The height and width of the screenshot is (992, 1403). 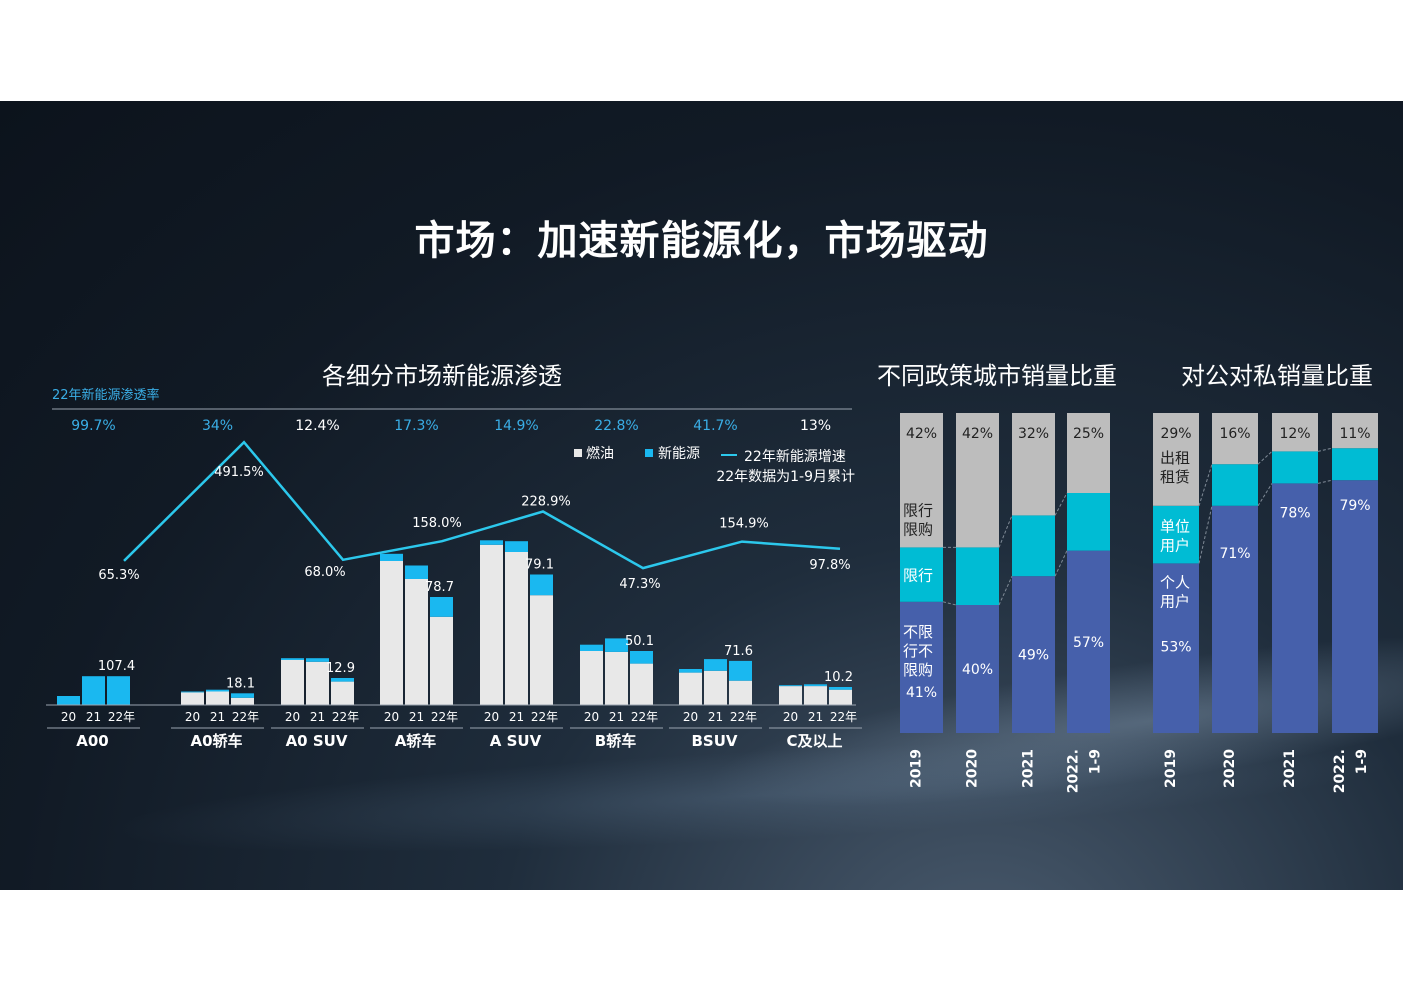 What do you see at coordinates (116, 666) in the screenshot?
I see `bar-value-label: 107.4` at bounding box center [116, 666].